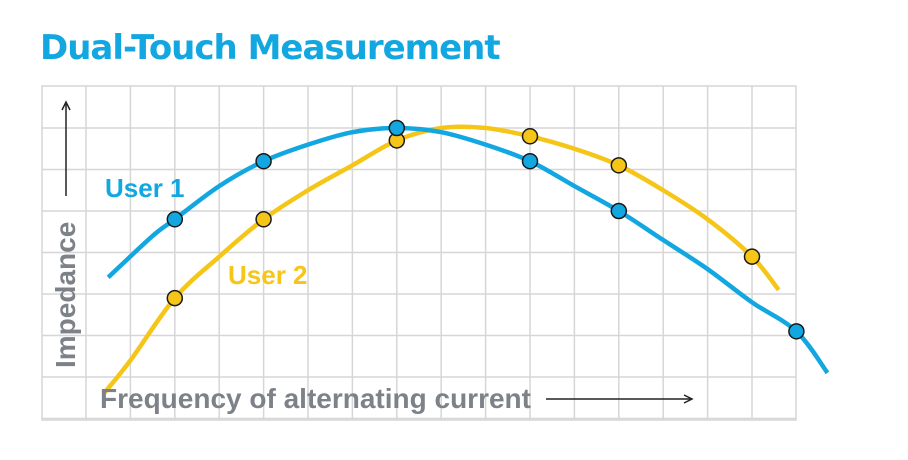 The width and height of the screenshot is (908, 460). Describe the element at coordinates (145, 188) in the screenshot. I see `series-label-user-1: User 1` at that location.